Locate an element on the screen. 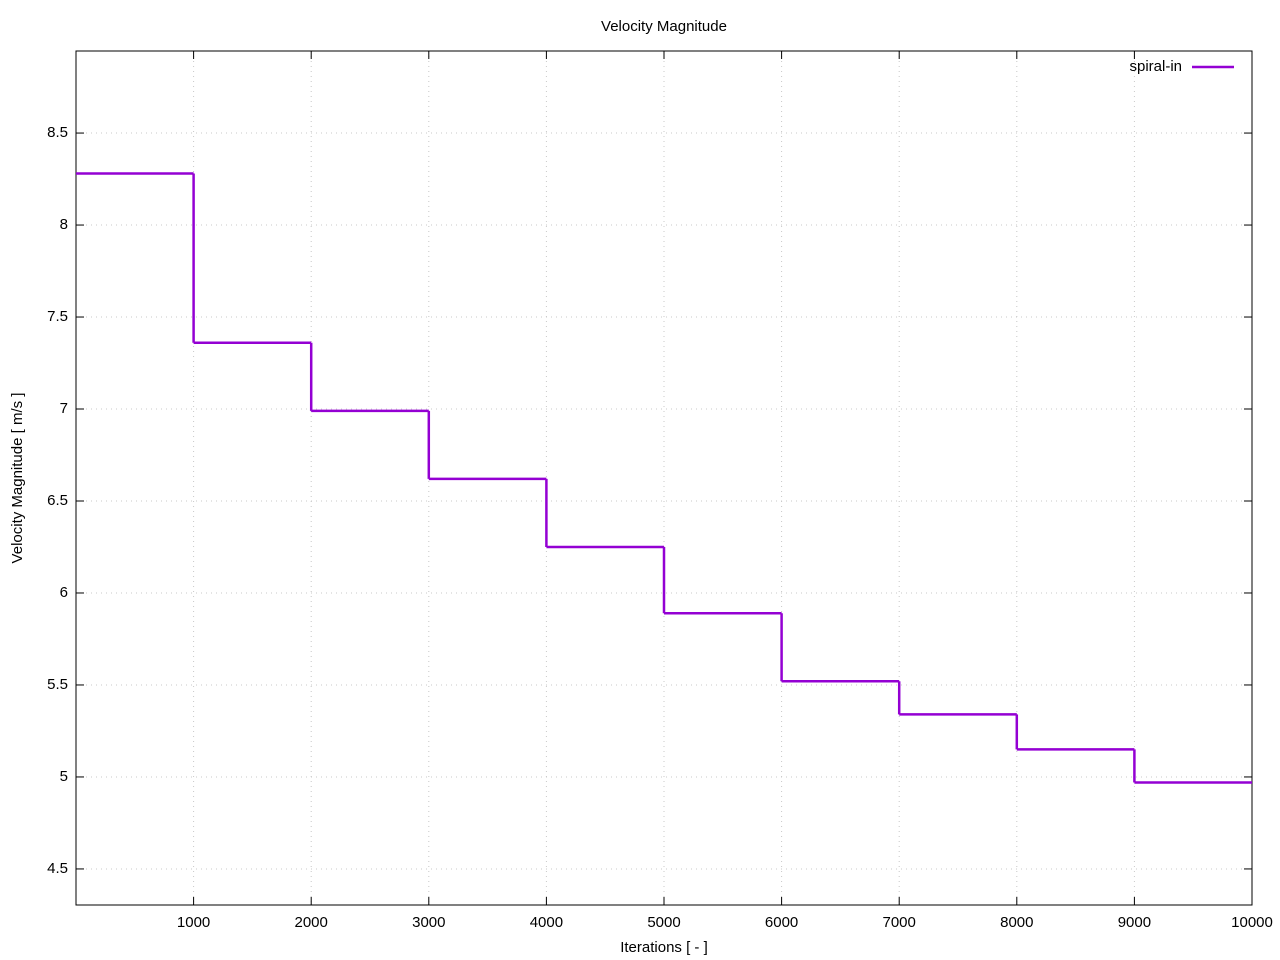  x-tick-label: 10000 is located at coordinates (1252, 922).